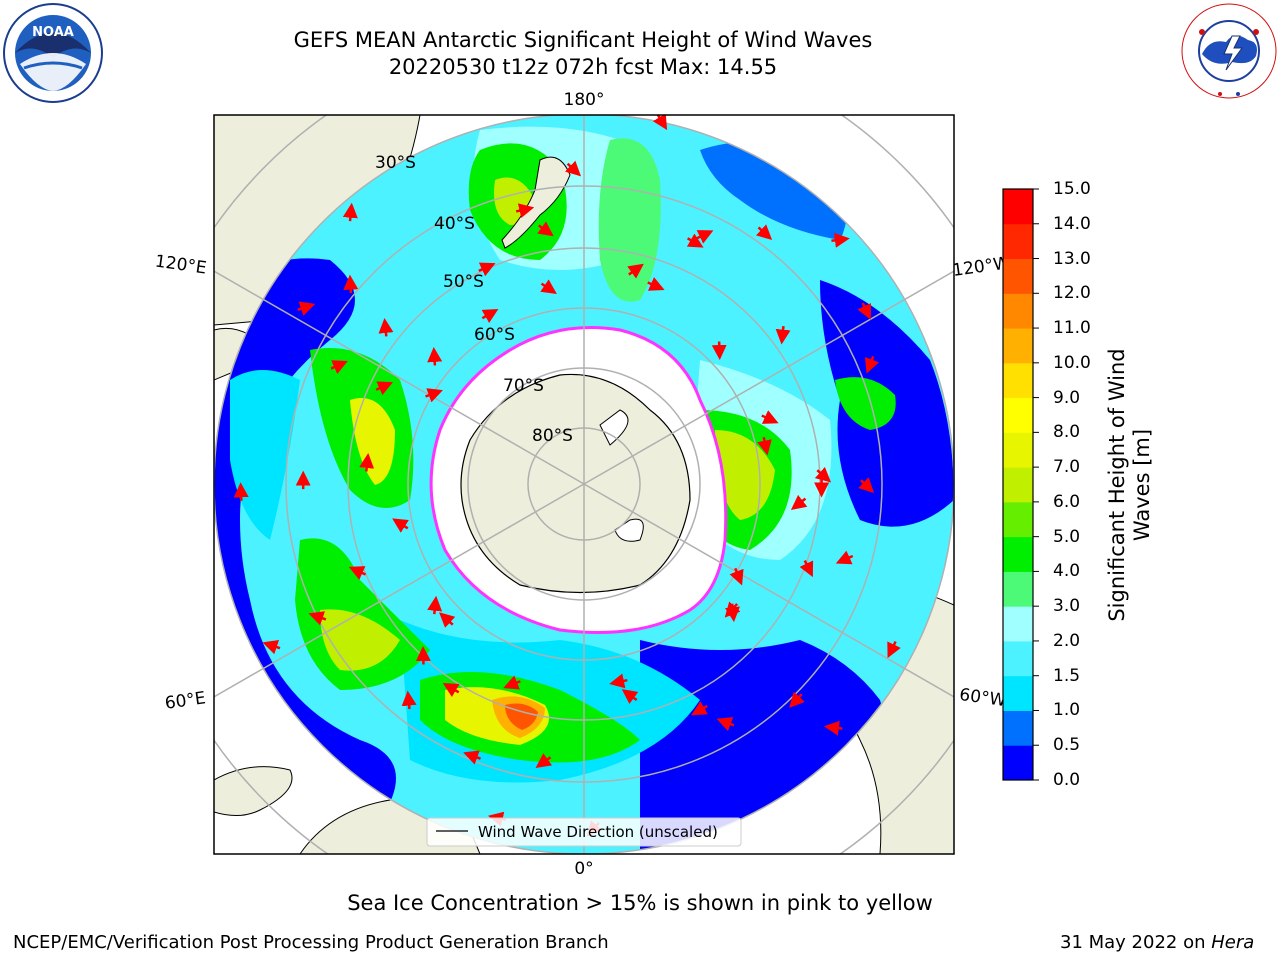 The image size is (1280, 960). What do you see at coordinates (1072, 362) in the screenshot?
I see `colorbar-tick-label: 10.0` at bounding box center [1072, 362].